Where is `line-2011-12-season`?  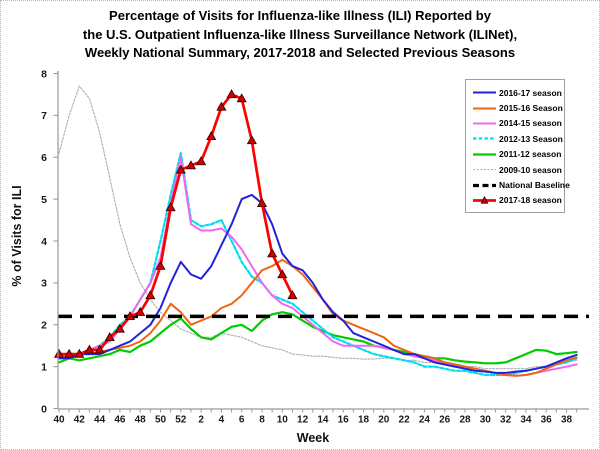
line-2011-12-season is located at coordinates (317, 338).